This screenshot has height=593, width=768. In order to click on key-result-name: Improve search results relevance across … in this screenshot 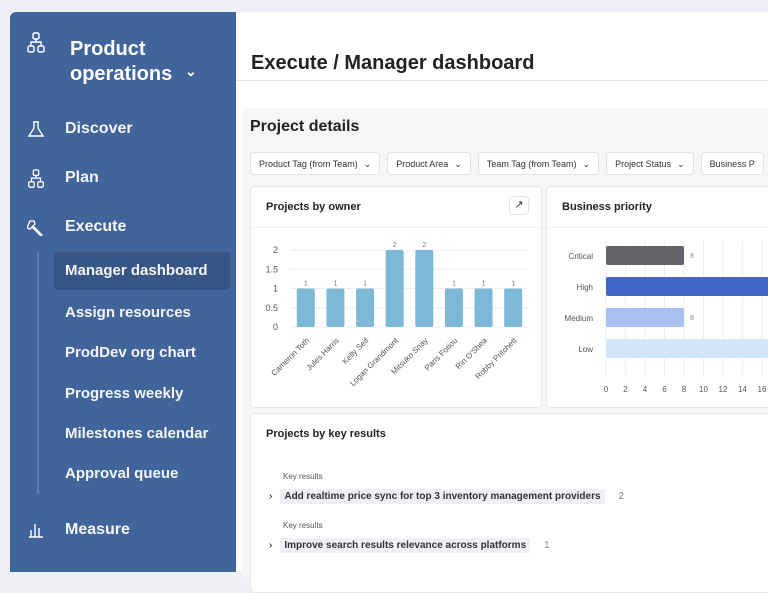, I will do `click(405, 545)`.